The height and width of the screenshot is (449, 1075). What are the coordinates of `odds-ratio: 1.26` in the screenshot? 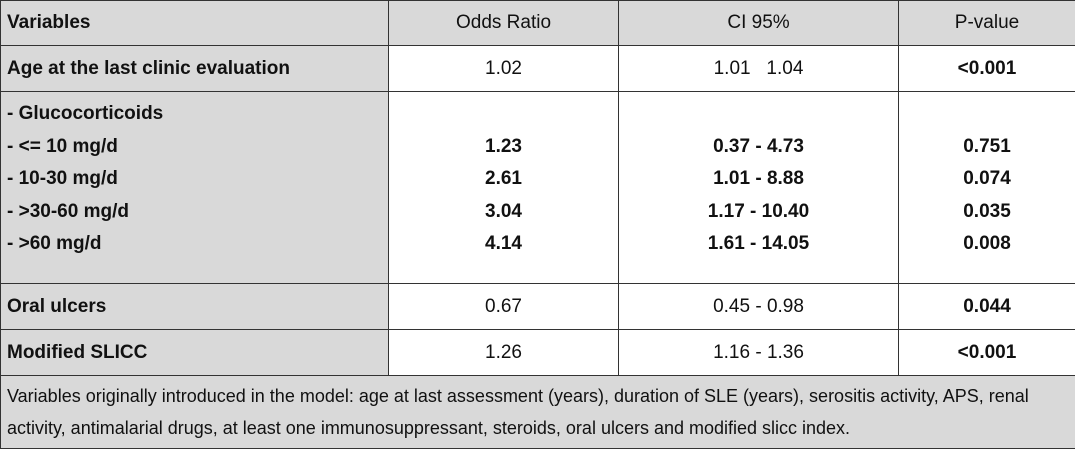 It's located at (504, 353).